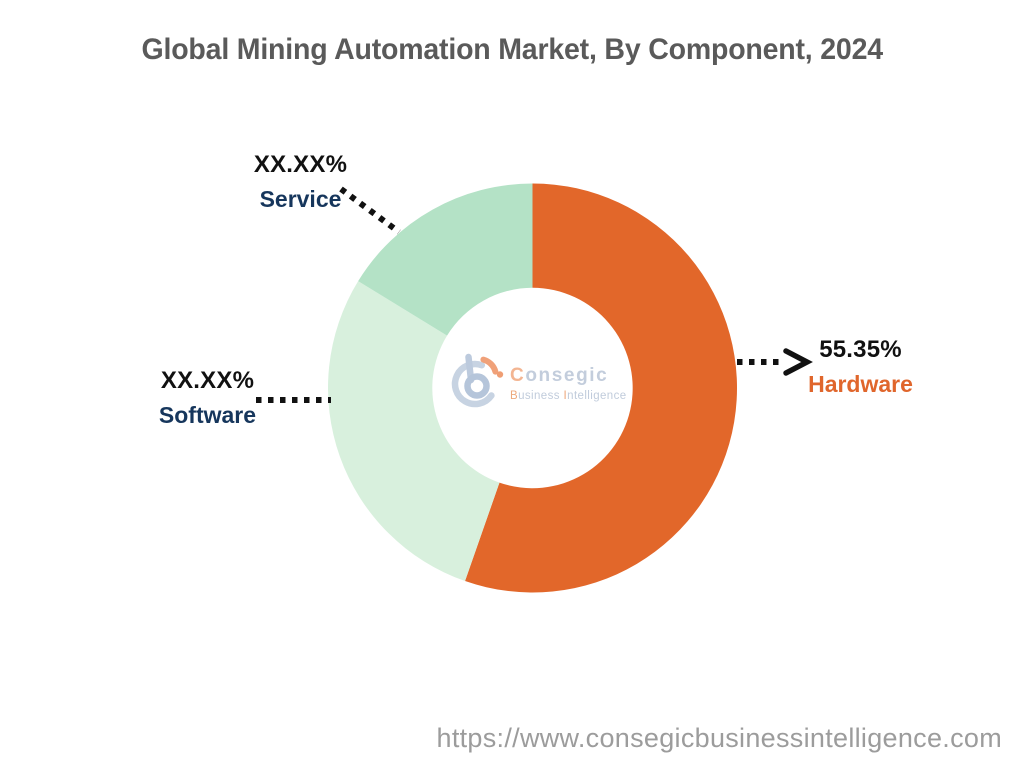 The height and width of the screenshot is (768, 1024). Describe the element at coordinates (860, 384) in the screenshot. I see `hardware-label: Hardware` at that location.